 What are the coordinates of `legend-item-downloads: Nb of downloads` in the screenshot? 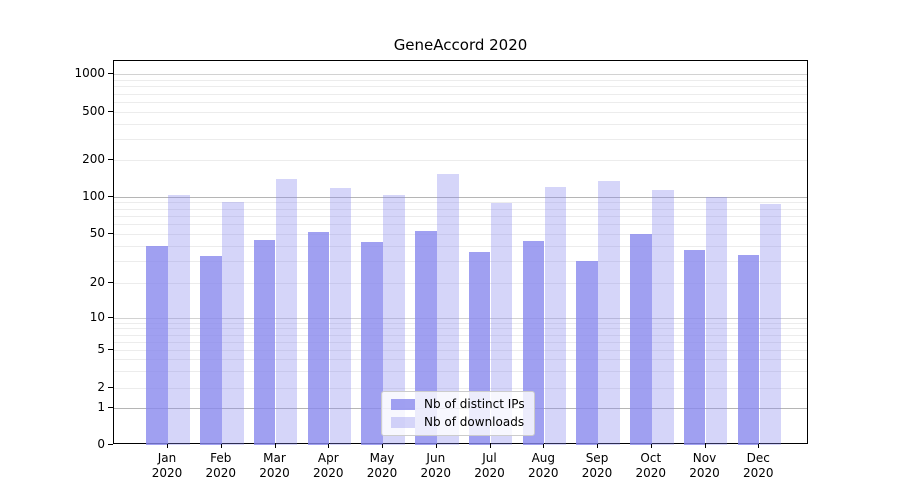 It's located at (458, 422).